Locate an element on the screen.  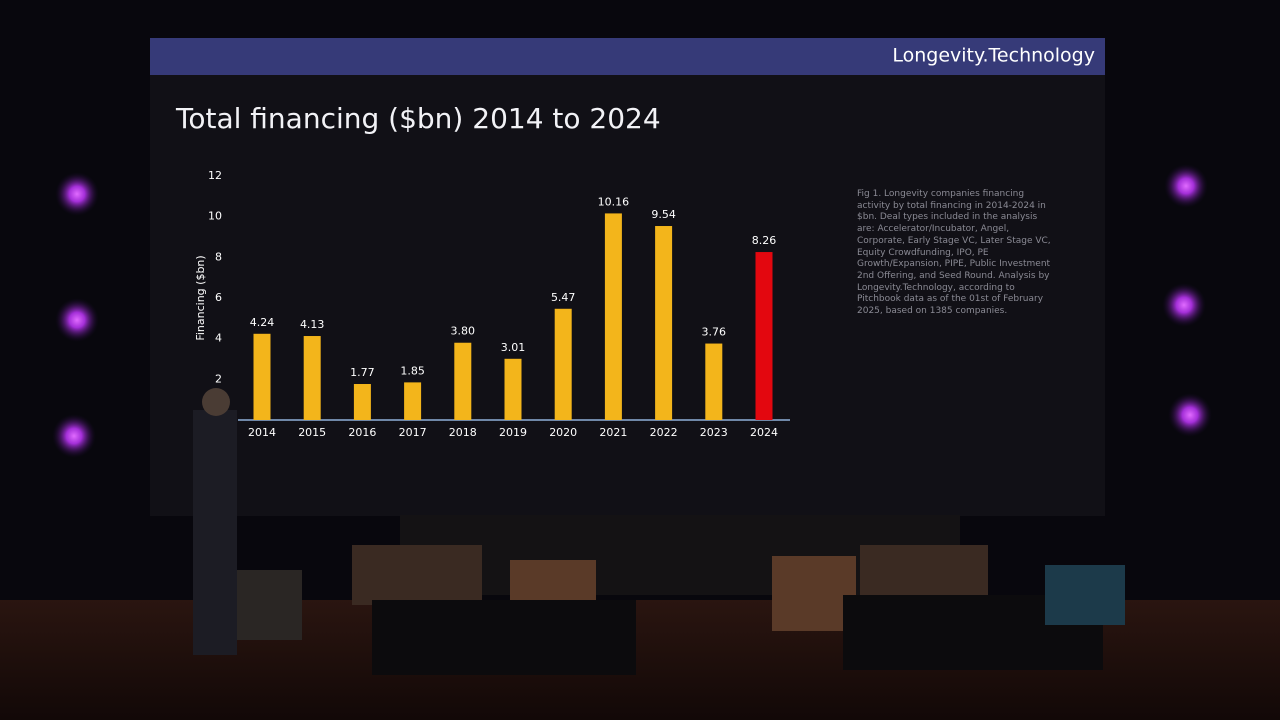
speaker is located at coordinates (504, 637).